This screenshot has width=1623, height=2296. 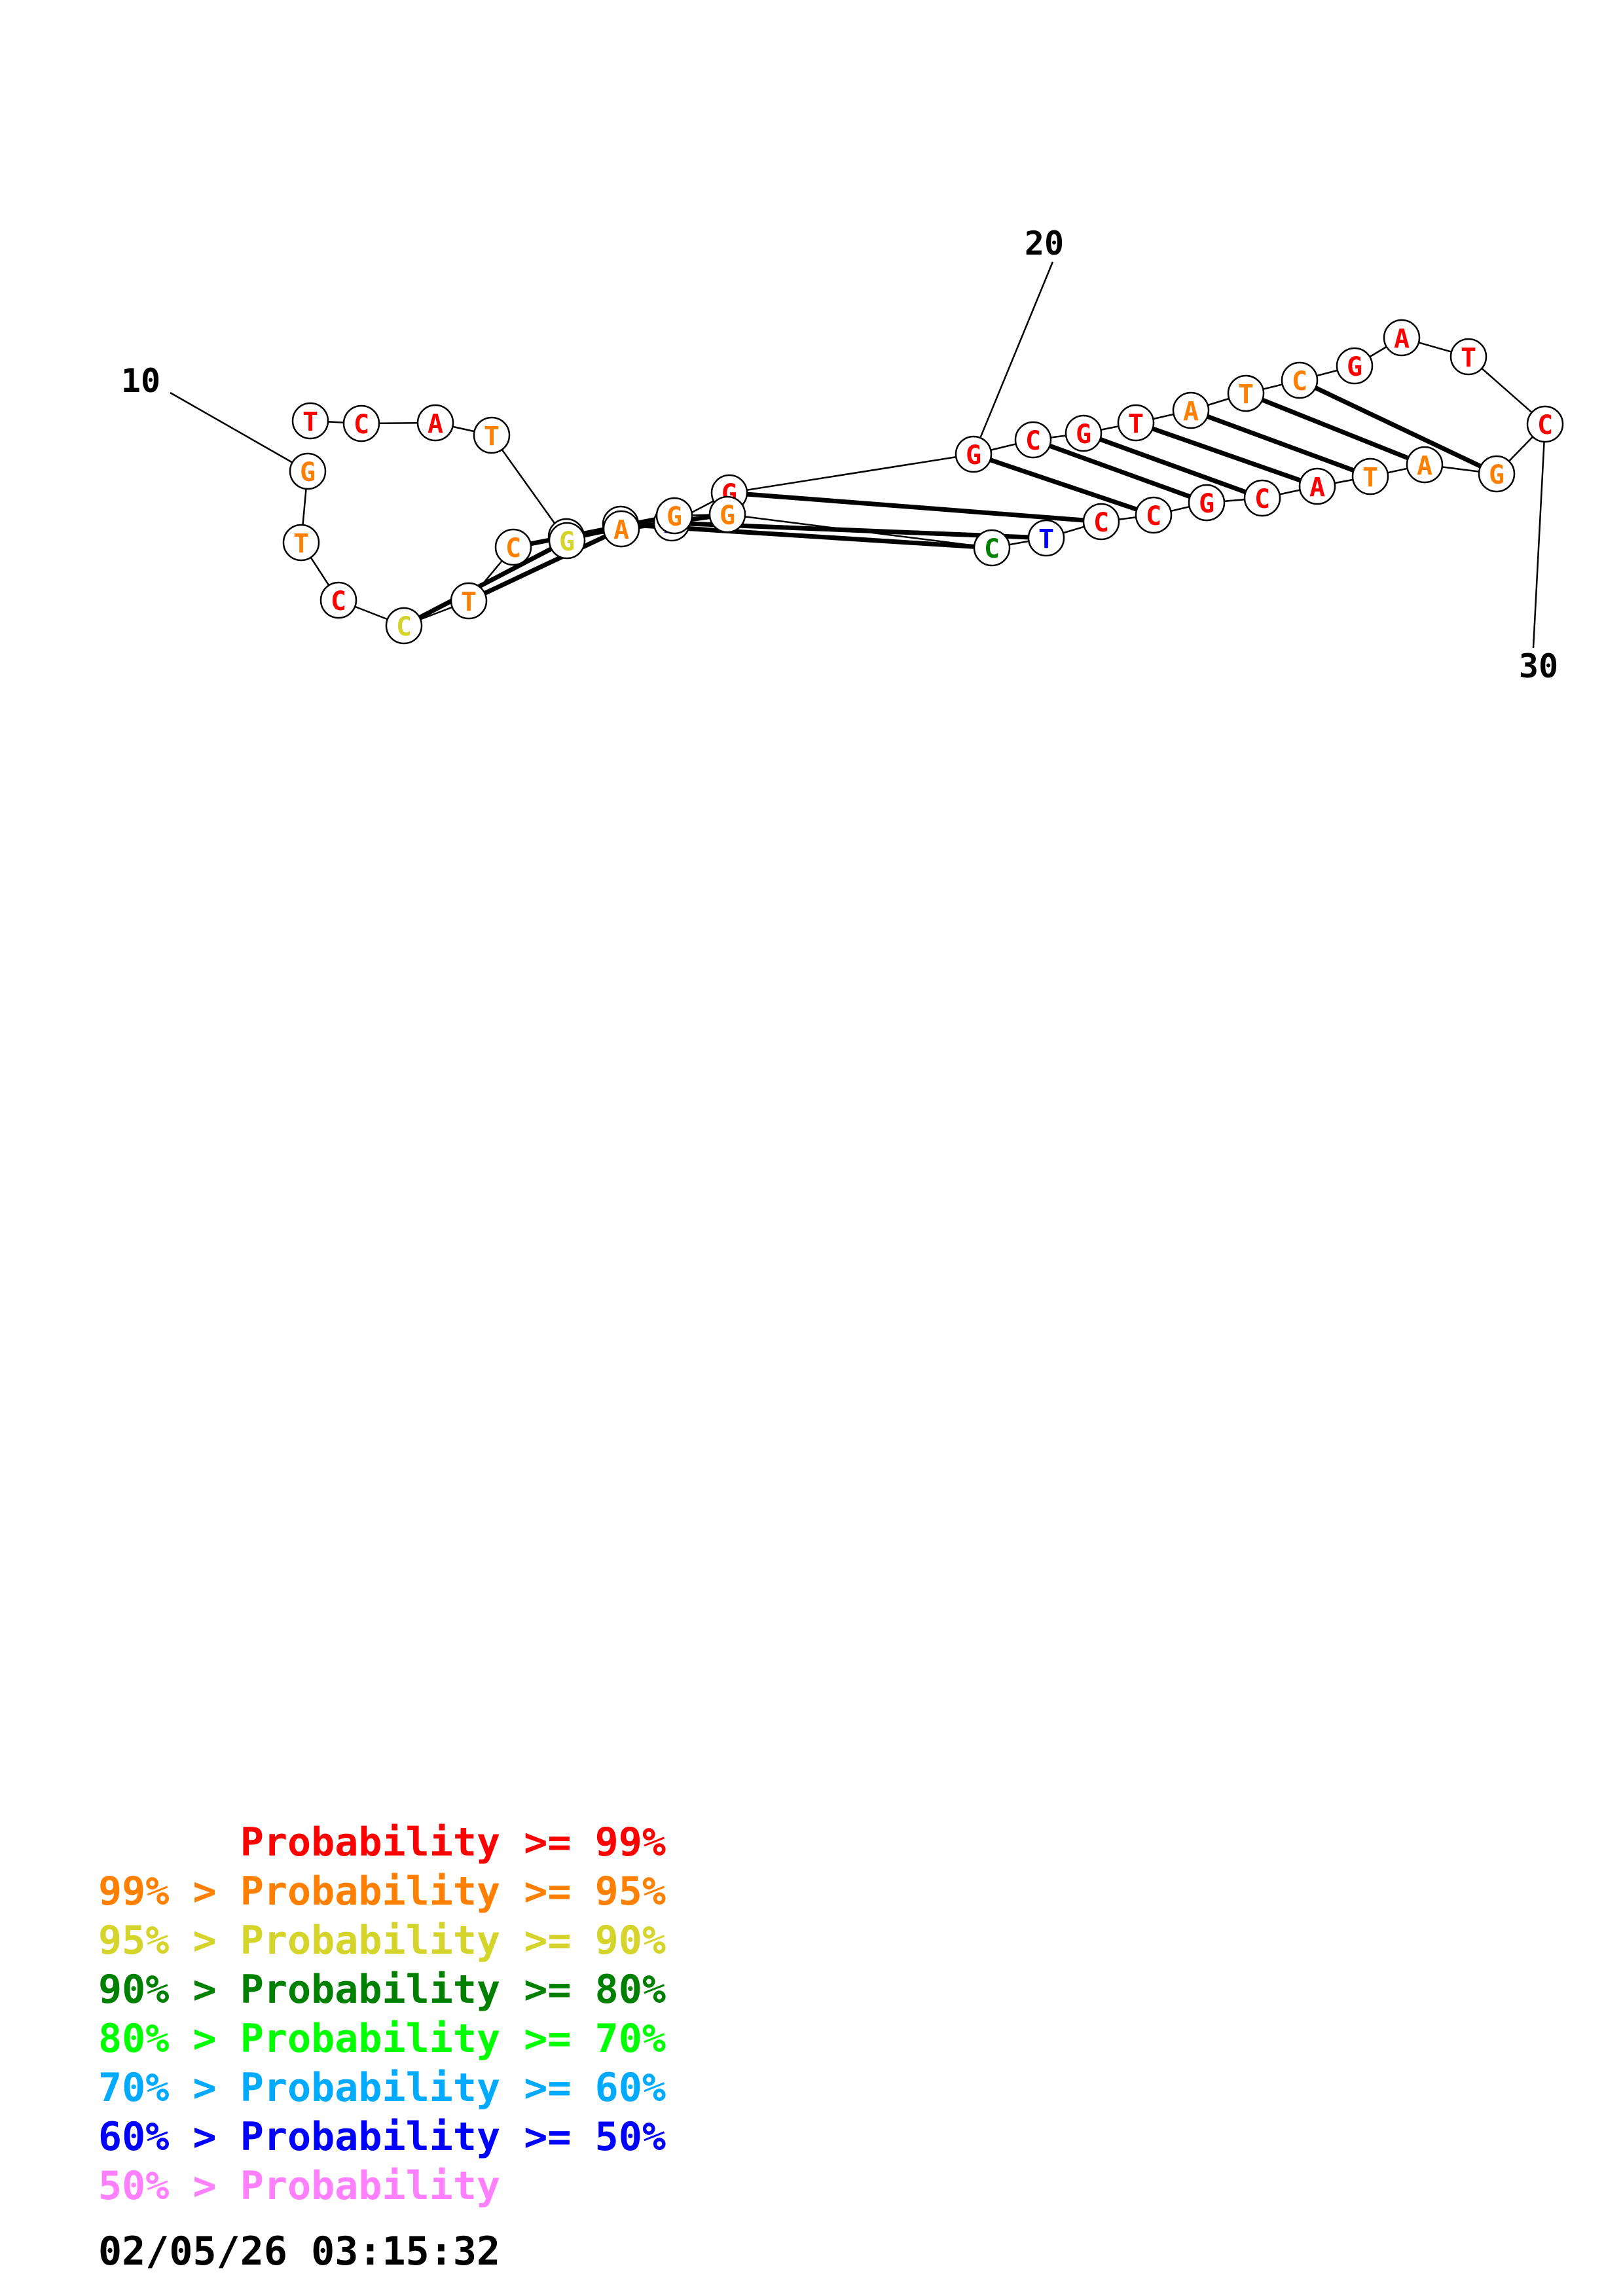 What do you see at coordinates (382, 2137) in the screenshot?
I see `legend-entry: 60% > Probability >= 50%` at bounding box center [382, 2137].